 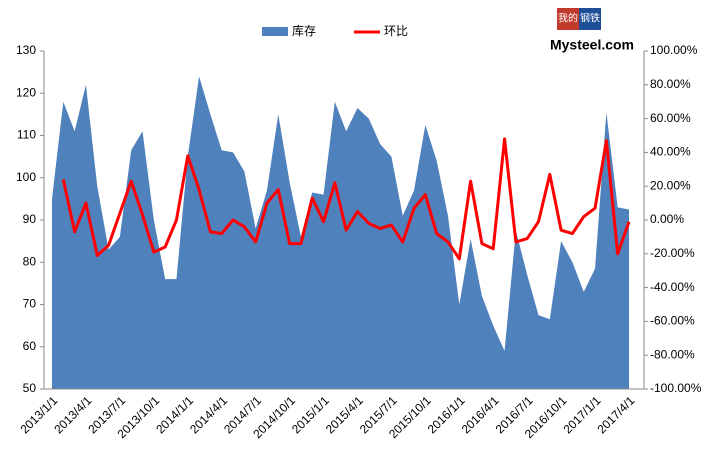 What do you see at coordinates (670, 185) in the screenshot?
I see `y2-tick-label: 20.00%` at bounding box center [670, 185].